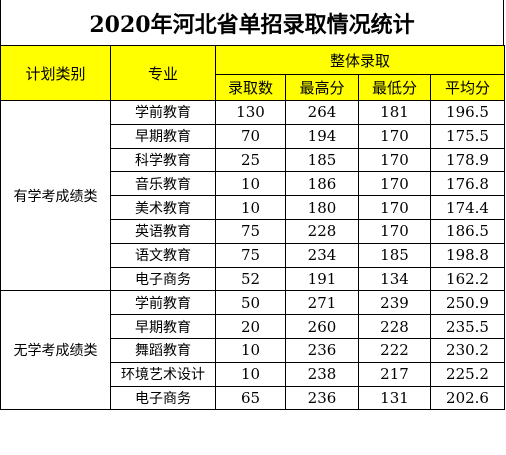 The width and height of the screenshot is (506, 455). Describe the element at coordinates (322, 231) in the screenshot. I see `max-score-cell: 228` at that location.